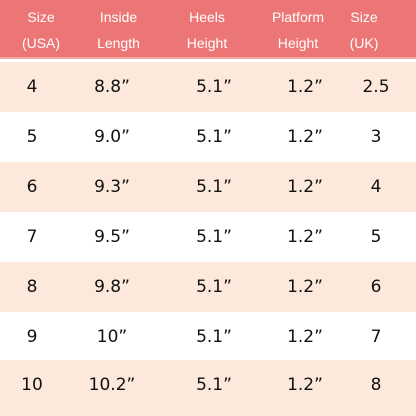  Describe the element at coordinates (364, 43) in the screenshot. I see `header-size-uk-line2: (UK)` at that location.